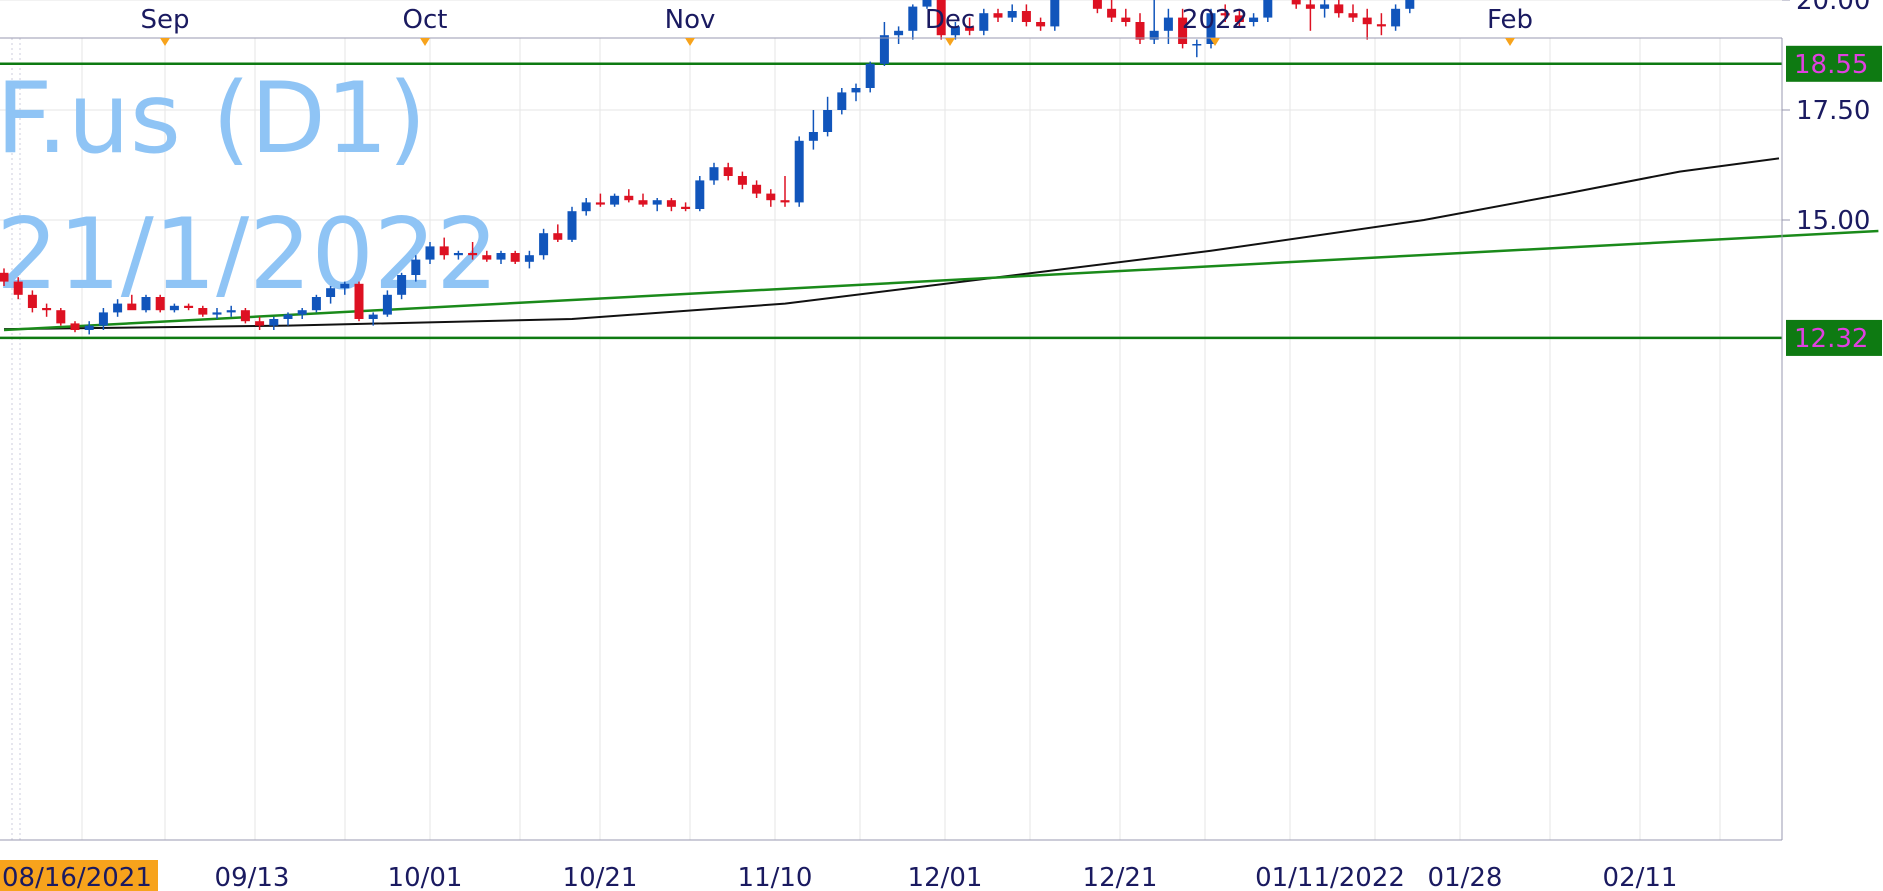 The height and width of the screenshot is (891, 1883). I want to click on y-tick-label: 15.00, so click(1833, 221).